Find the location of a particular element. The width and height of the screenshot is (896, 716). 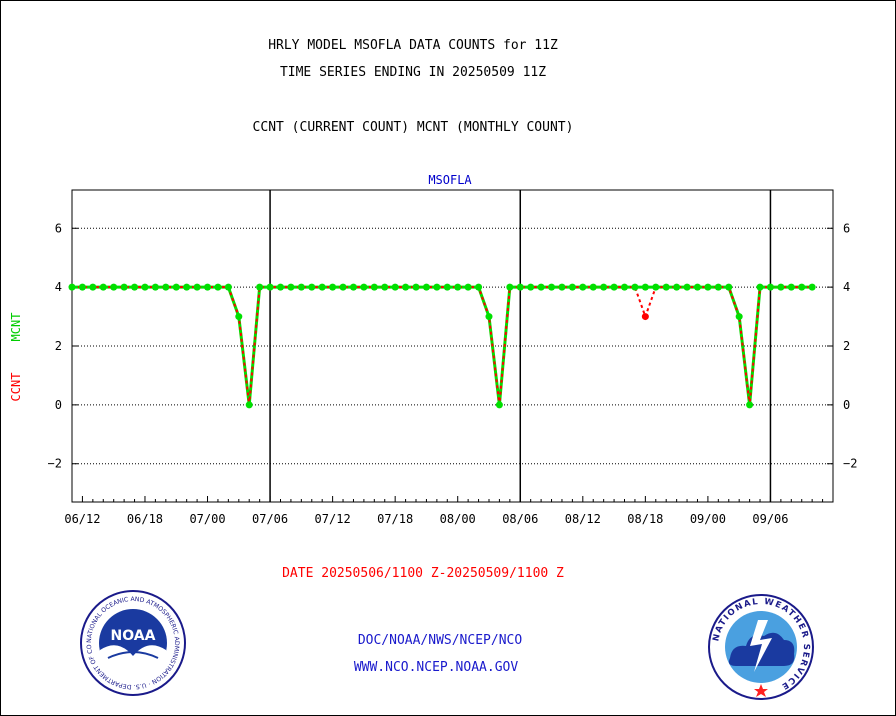

y-tick-label-left: 0 is located at coordinates (58, 405).